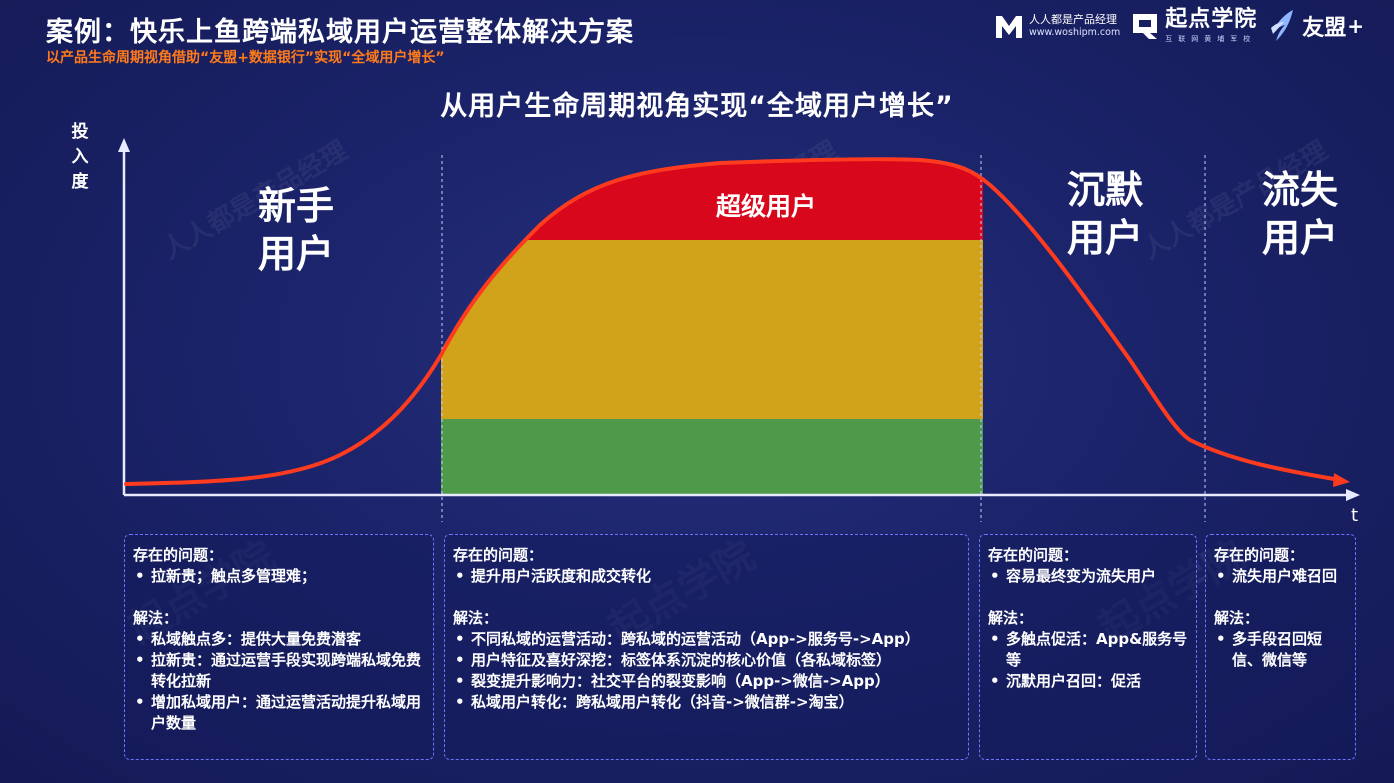 This screenshot has height=783, width=1394. What do you see at coordinates (1145, 26) in the screenshot?
I see `qidian-q-icon` at bounding box center [1145, 26].